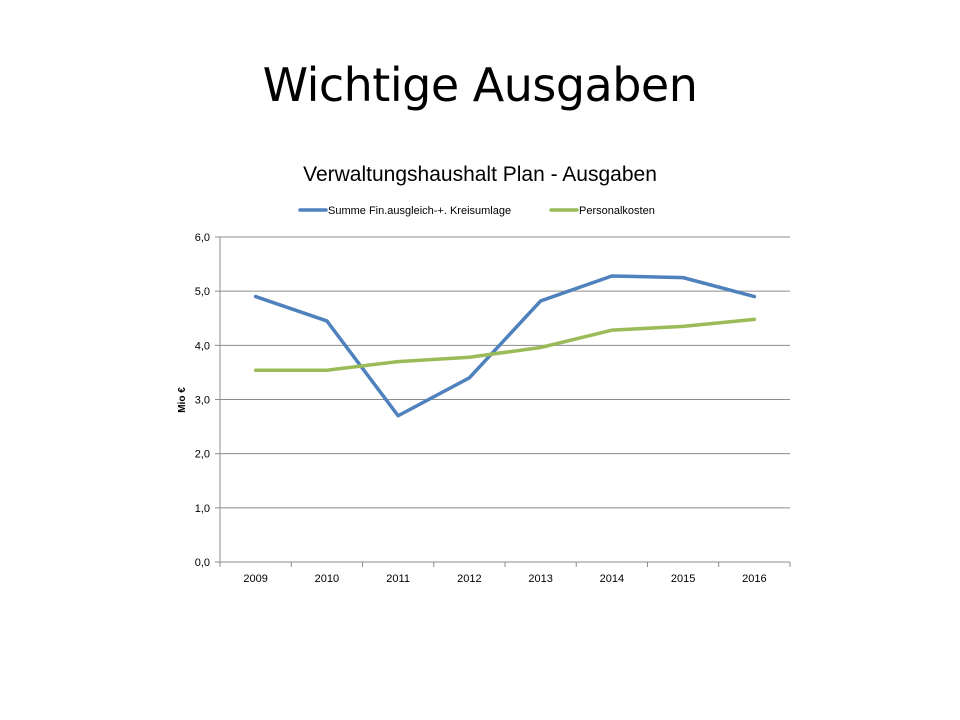 This screenshot has width=960, height=720. I want to click on y-tick-label: 0,0, so click(202, 563).